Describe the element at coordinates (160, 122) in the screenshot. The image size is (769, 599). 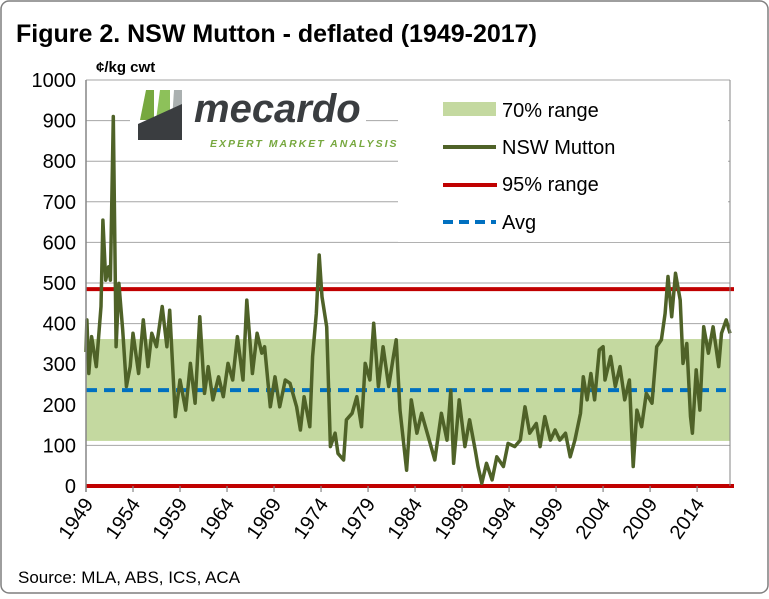
I see `logo-base` at that location.